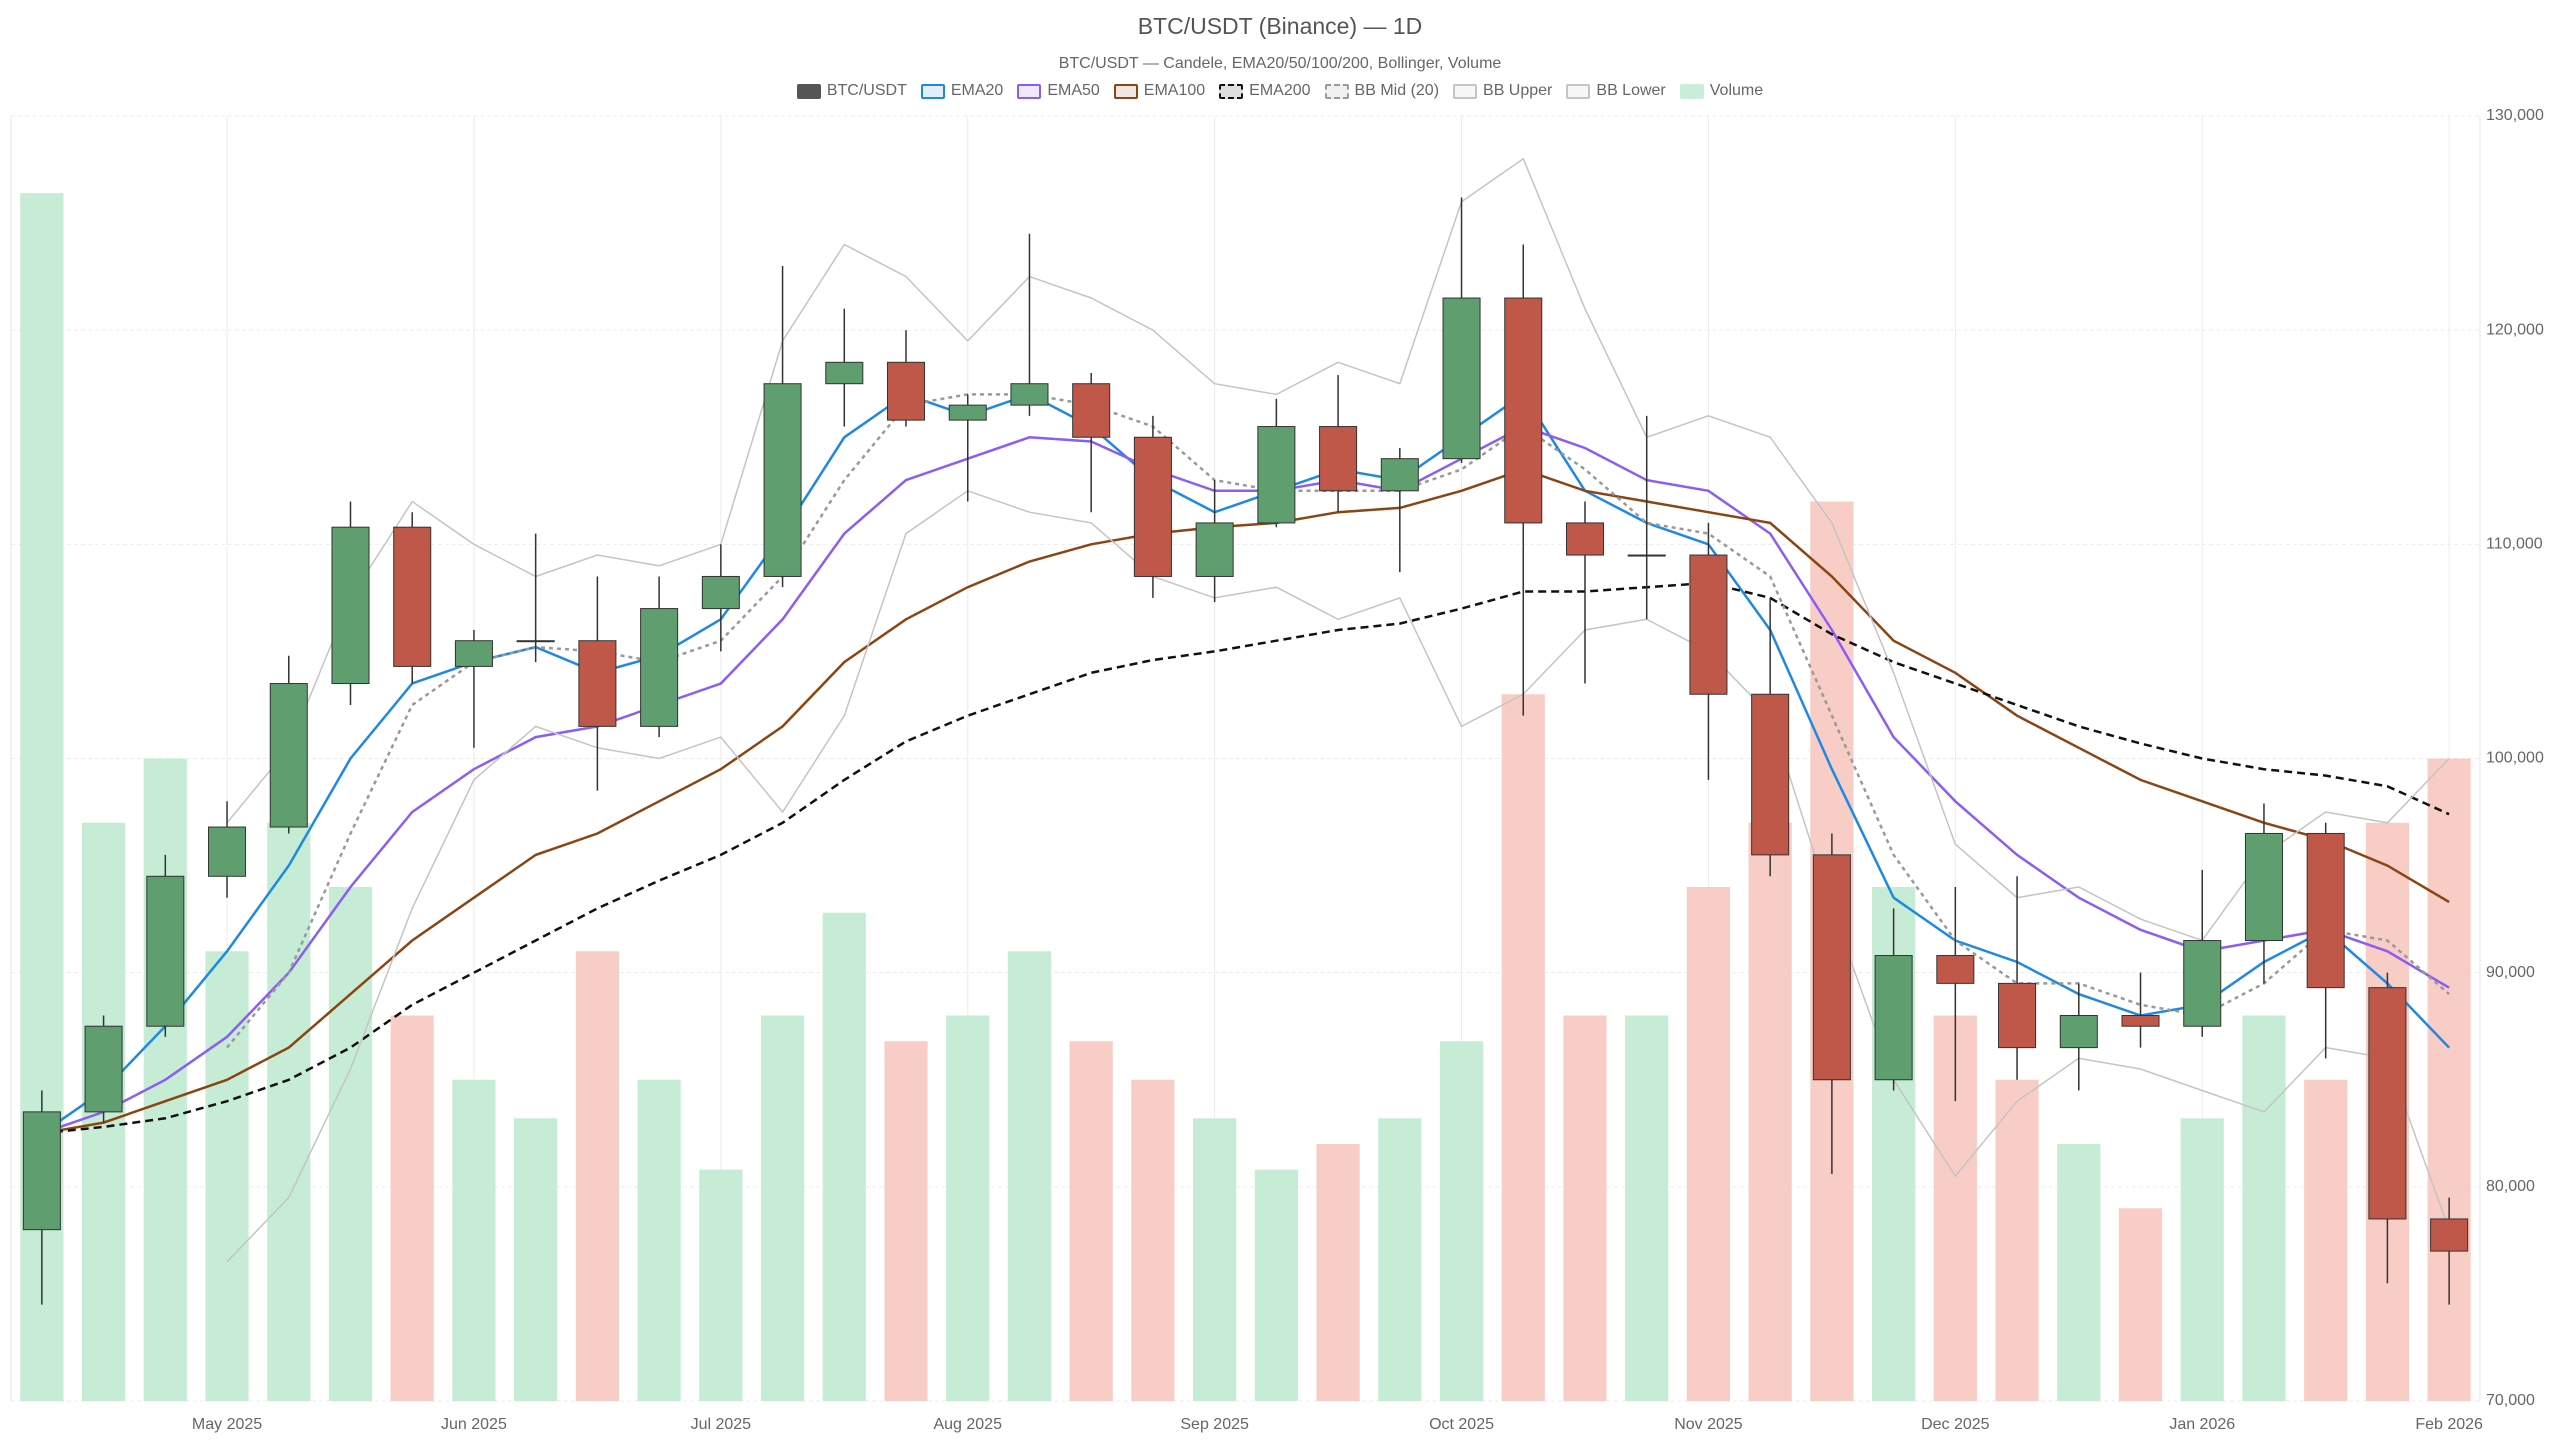 This screenshot has height=1440, width=2560. What do you see at coordinates (2510, 1400) in the screenshot?
I see `y-tick-label: 70,000` at bounding box center [2510, 1400].